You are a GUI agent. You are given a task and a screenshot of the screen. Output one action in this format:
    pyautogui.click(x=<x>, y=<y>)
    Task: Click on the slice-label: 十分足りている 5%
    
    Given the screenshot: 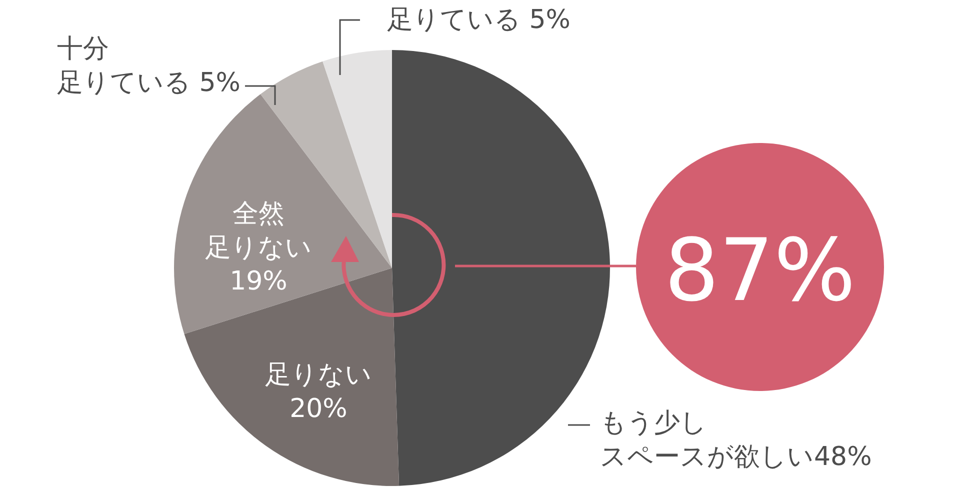 What is the action you would take?
    pyautogui.click(x=149, y=66)
    